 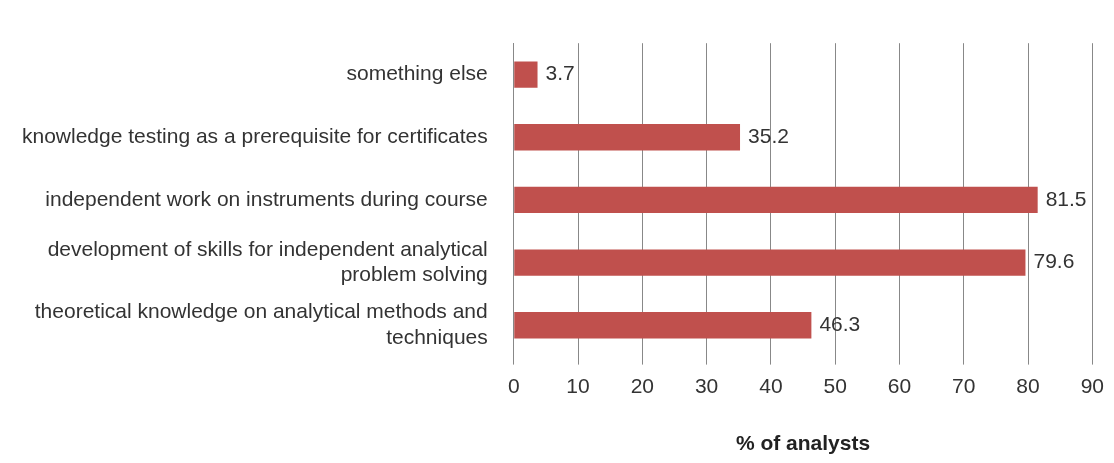 I want to click on data-label: 79.6, so click(x=1054, y=261).